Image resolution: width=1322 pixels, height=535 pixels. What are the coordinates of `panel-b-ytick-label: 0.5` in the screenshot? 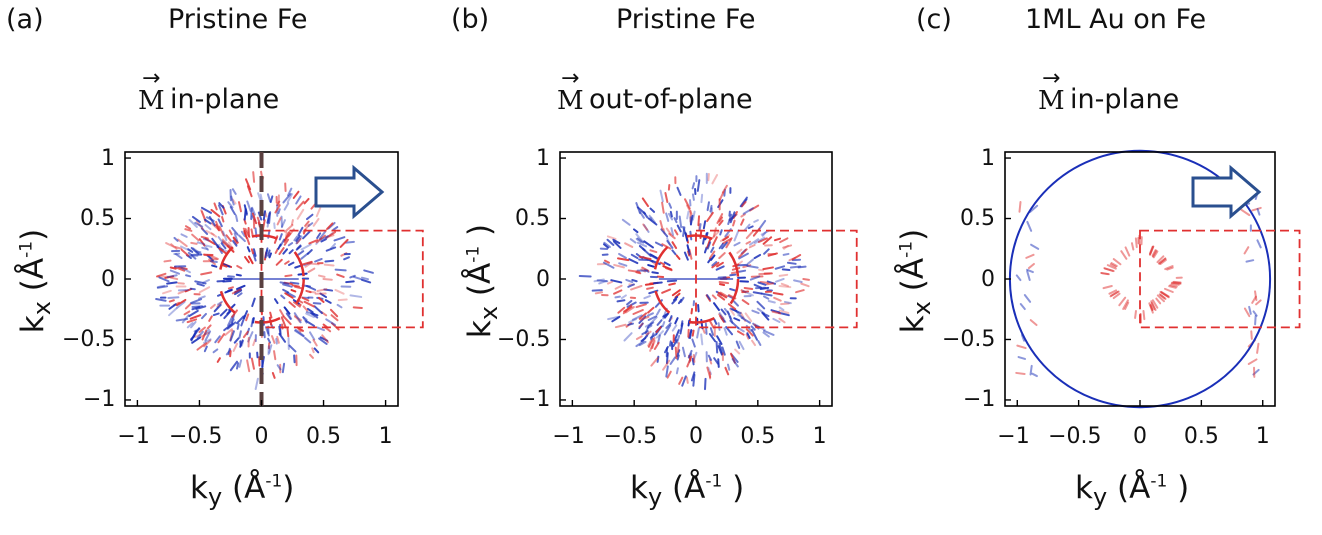 It's located at (532, 219).